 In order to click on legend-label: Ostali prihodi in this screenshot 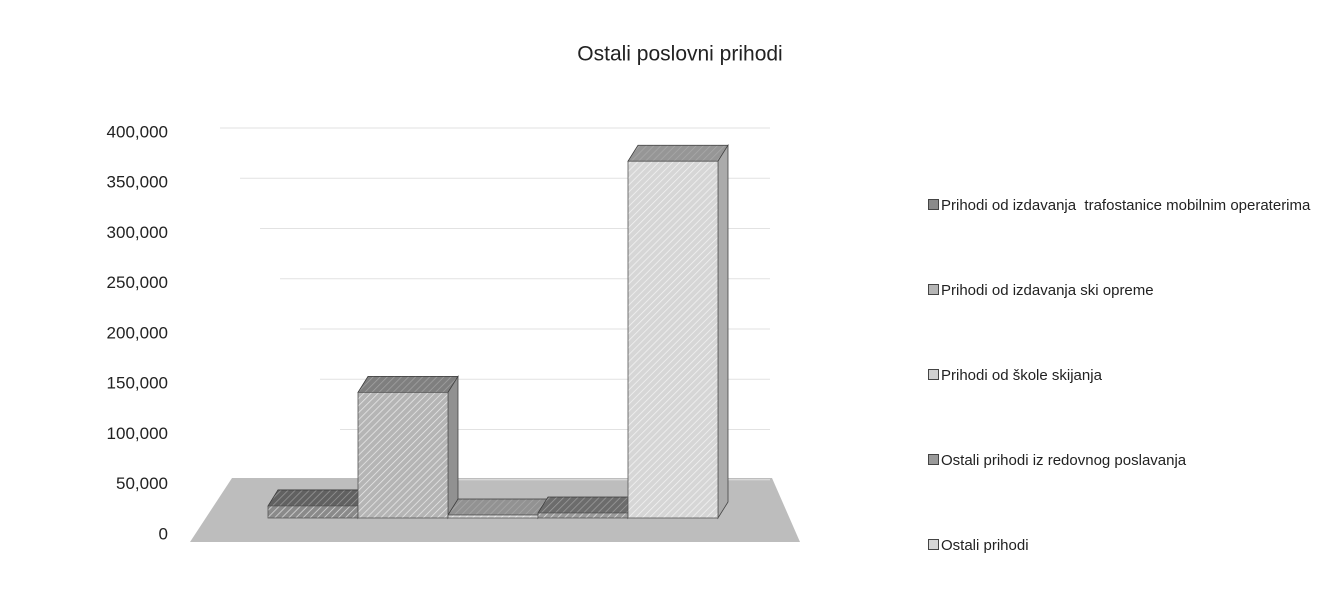, I will do `click(985, 545)`.